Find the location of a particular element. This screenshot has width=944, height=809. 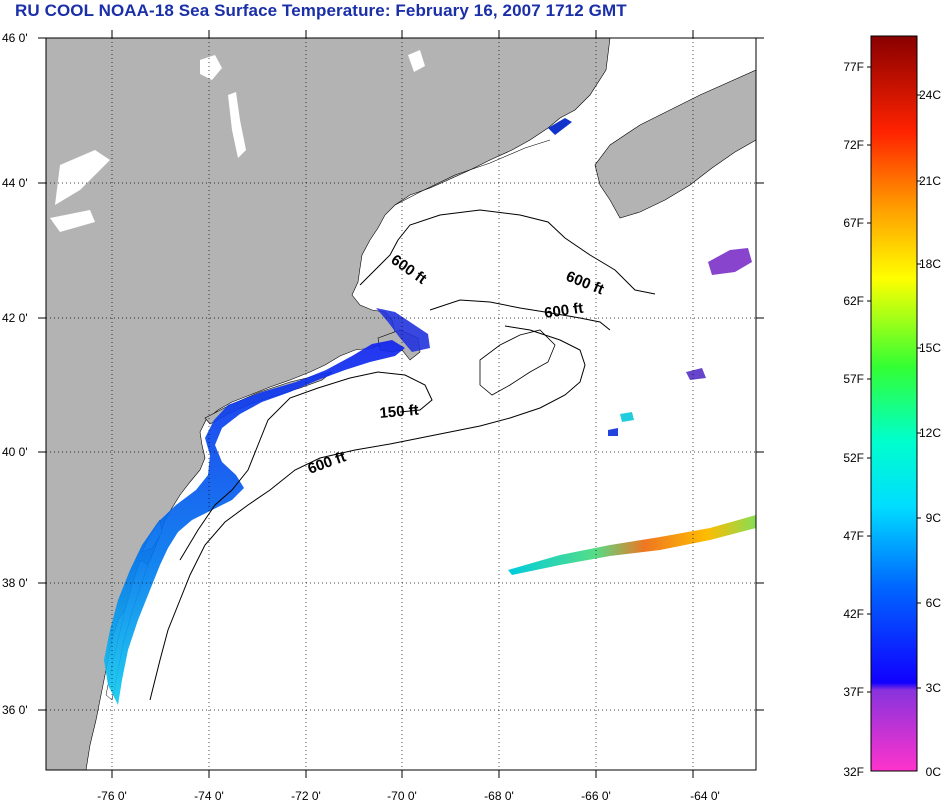

colorbar-f-label: 42F is located at coordinates (853, 614).